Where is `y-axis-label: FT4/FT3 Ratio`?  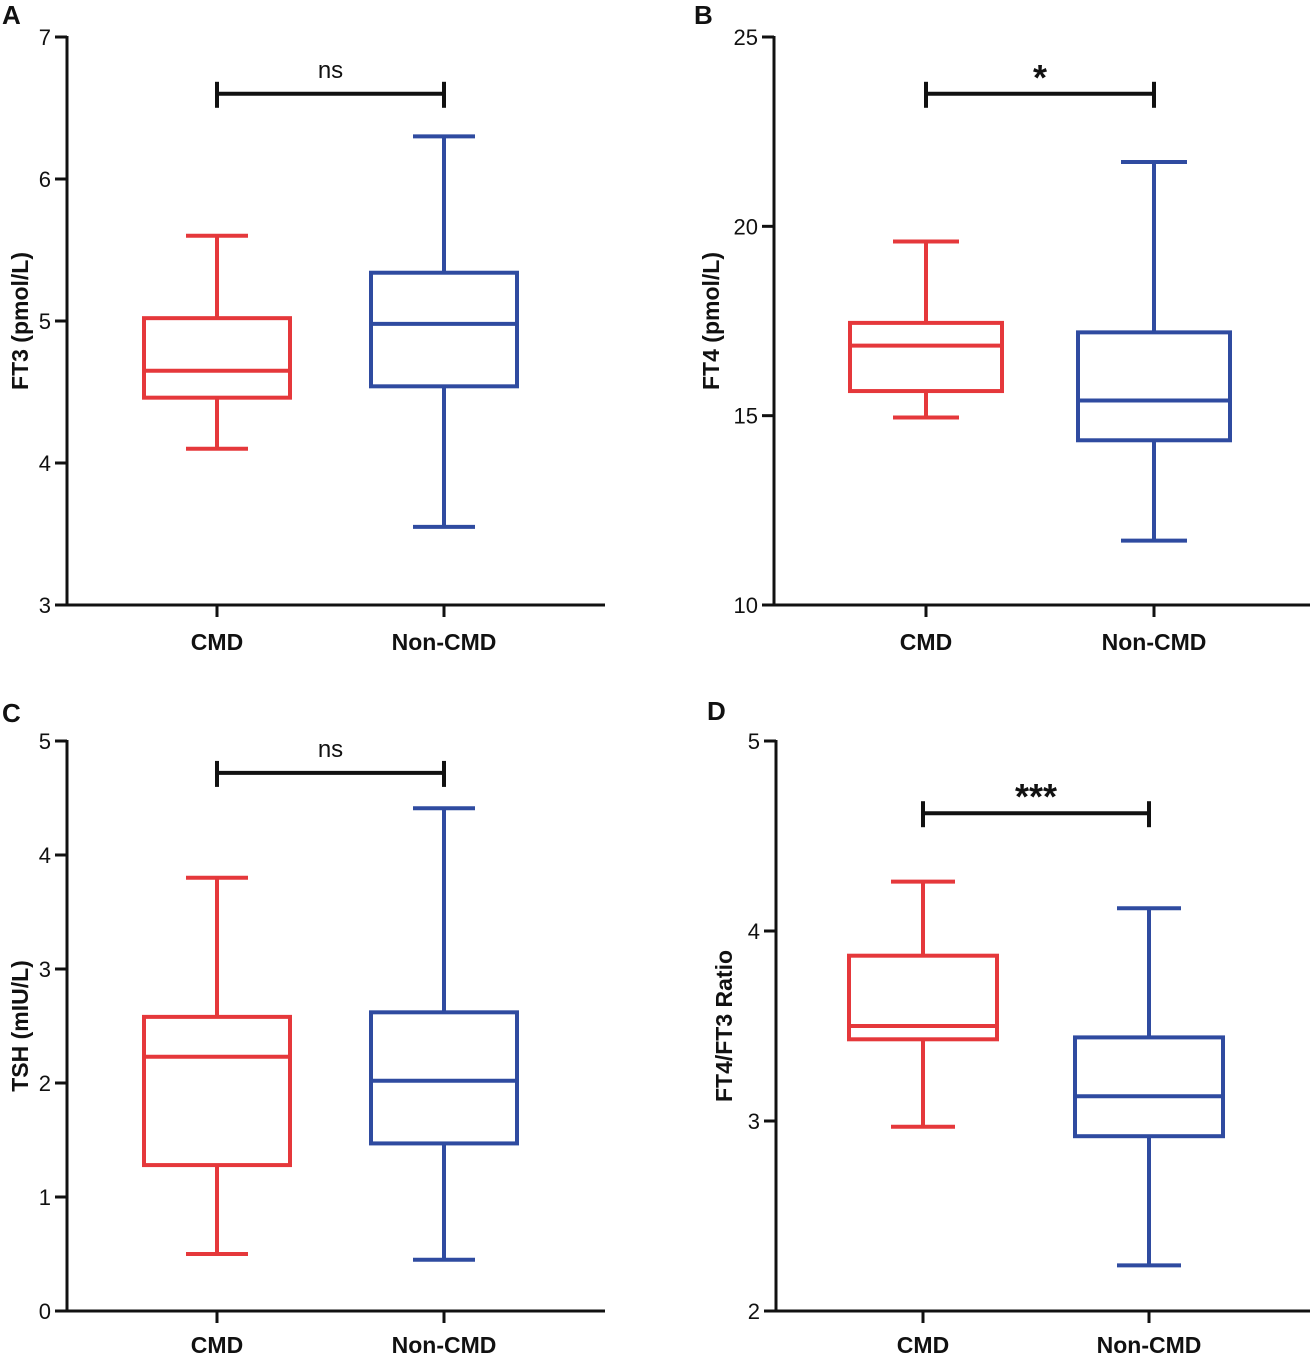
y-axis-label: FT4/FT3 Ratio is located at coordinates (724, 1026).